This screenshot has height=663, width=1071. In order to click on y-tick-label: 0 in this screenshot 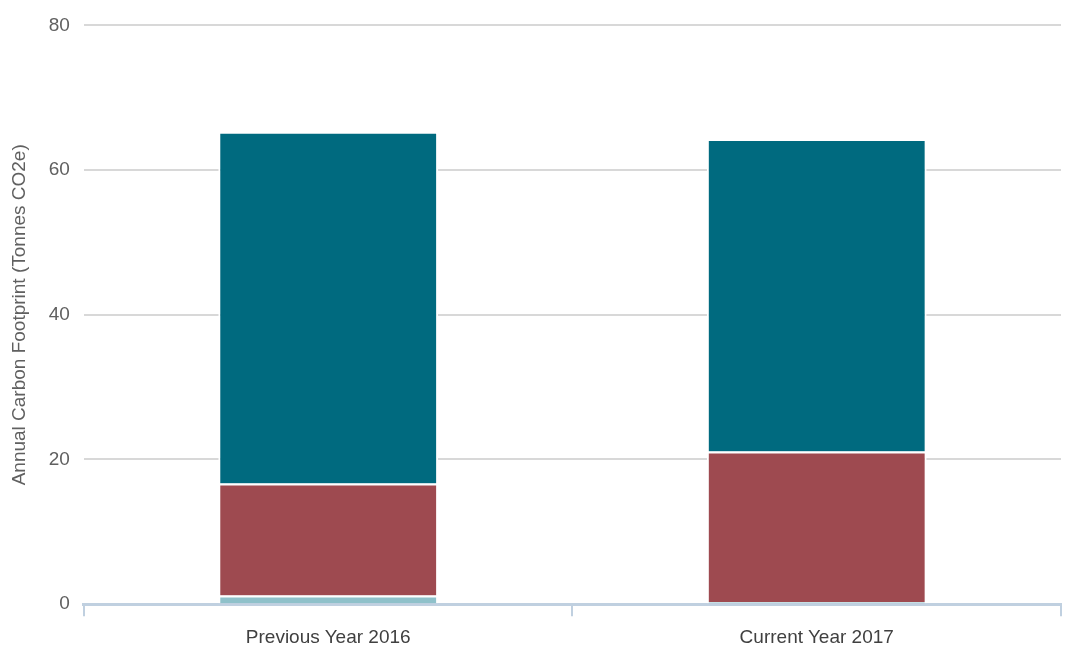, I will do `click(64, 603)`.